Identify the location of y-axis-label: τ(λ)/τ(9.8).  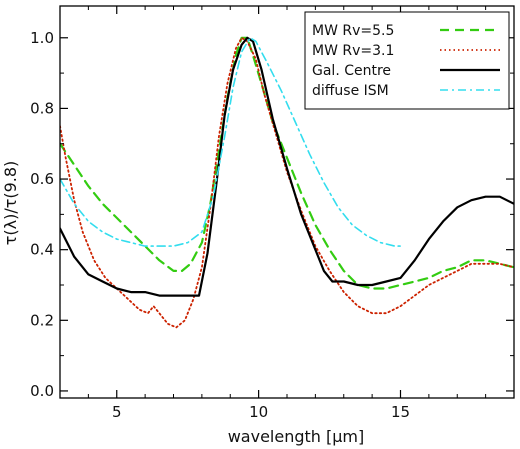
(10, 203).